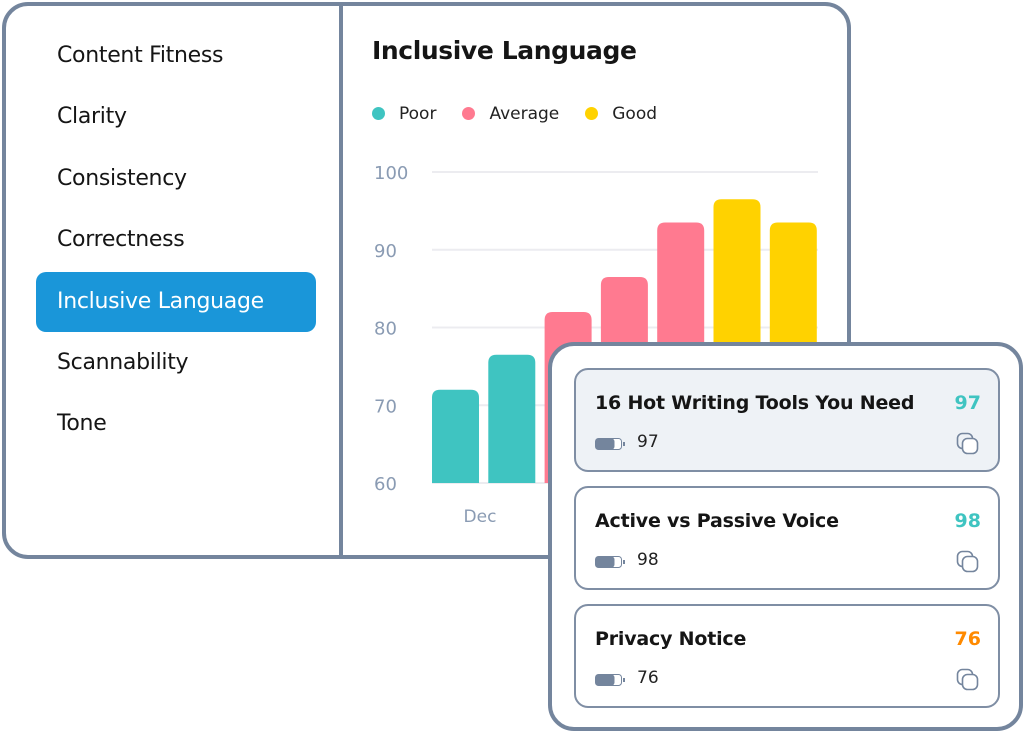 This screenshot has height=732, width=1024. I want to click on legend-average: Average, so click(510, 114).